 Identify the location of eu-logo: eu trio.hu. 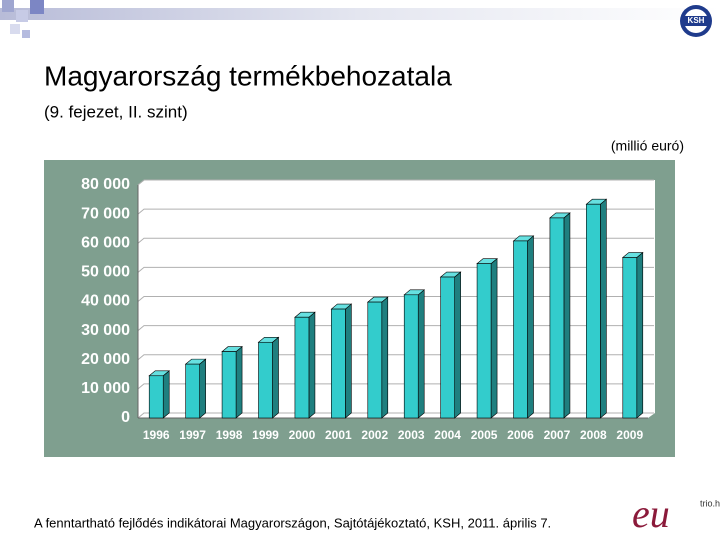
(676, 513).